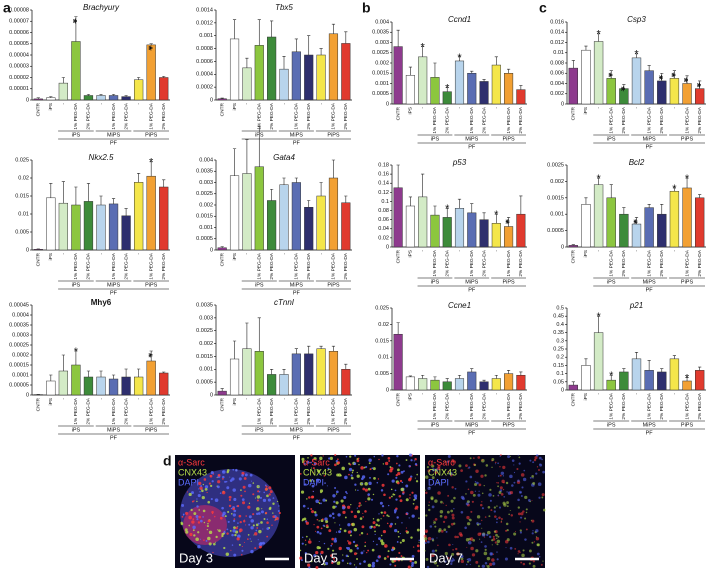 This screenshot has height=570, width=728. Describe the element at coordinates (204, 75) in the screenshot. I see `y-tick-label: 0.0004` at that location.